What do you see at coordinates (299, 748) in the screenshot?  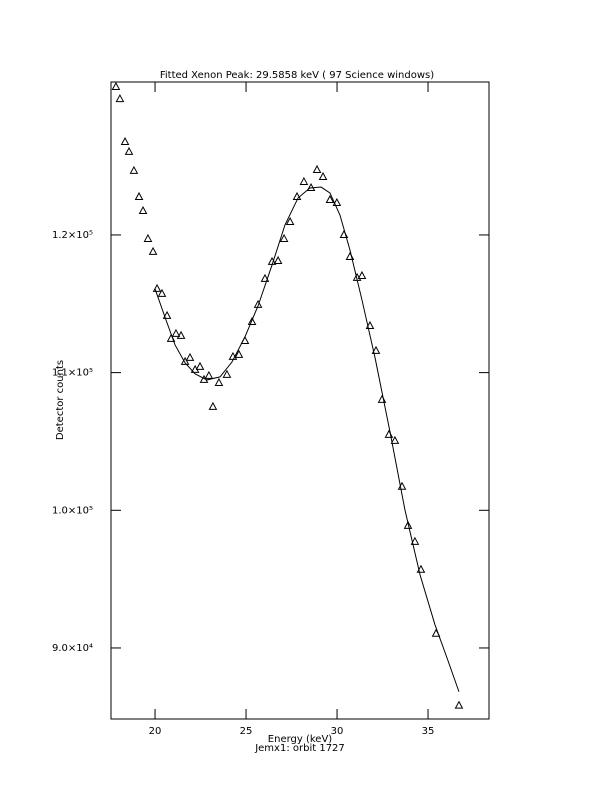 I see `annotation: Jemx1: orbit 1727` at bounding box center [299, 748].